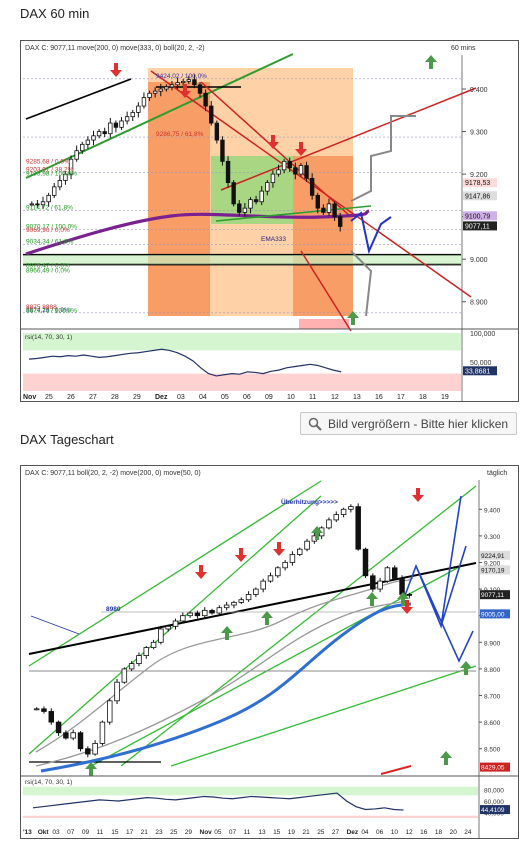 The width and height of the screenshot is (525, 843). I want to click on x-tick-label: Dez, so click(161, 397).